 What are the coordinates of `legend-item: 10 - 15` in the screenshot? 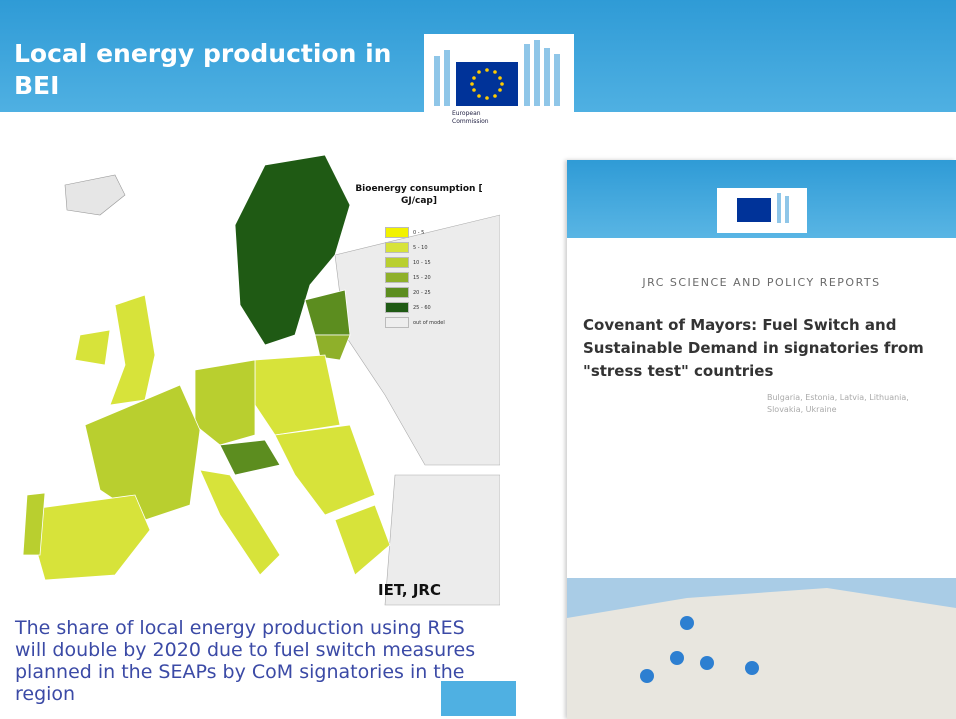 It's located at (415, 262).